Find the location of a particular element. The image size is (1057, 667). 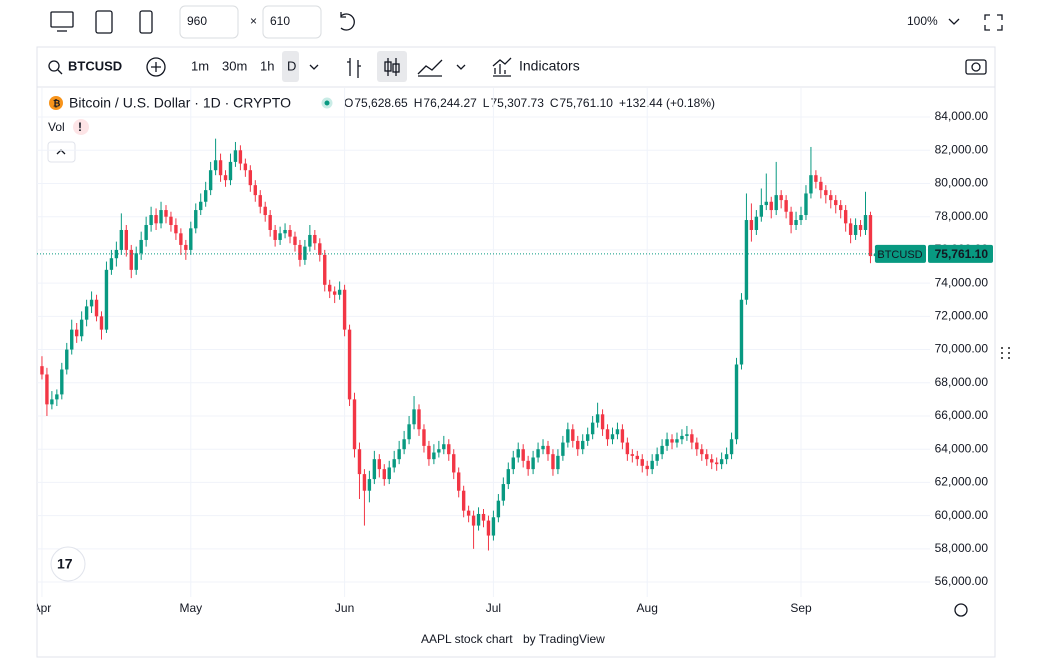

interval: 1h is located at coordinates (267, 65).